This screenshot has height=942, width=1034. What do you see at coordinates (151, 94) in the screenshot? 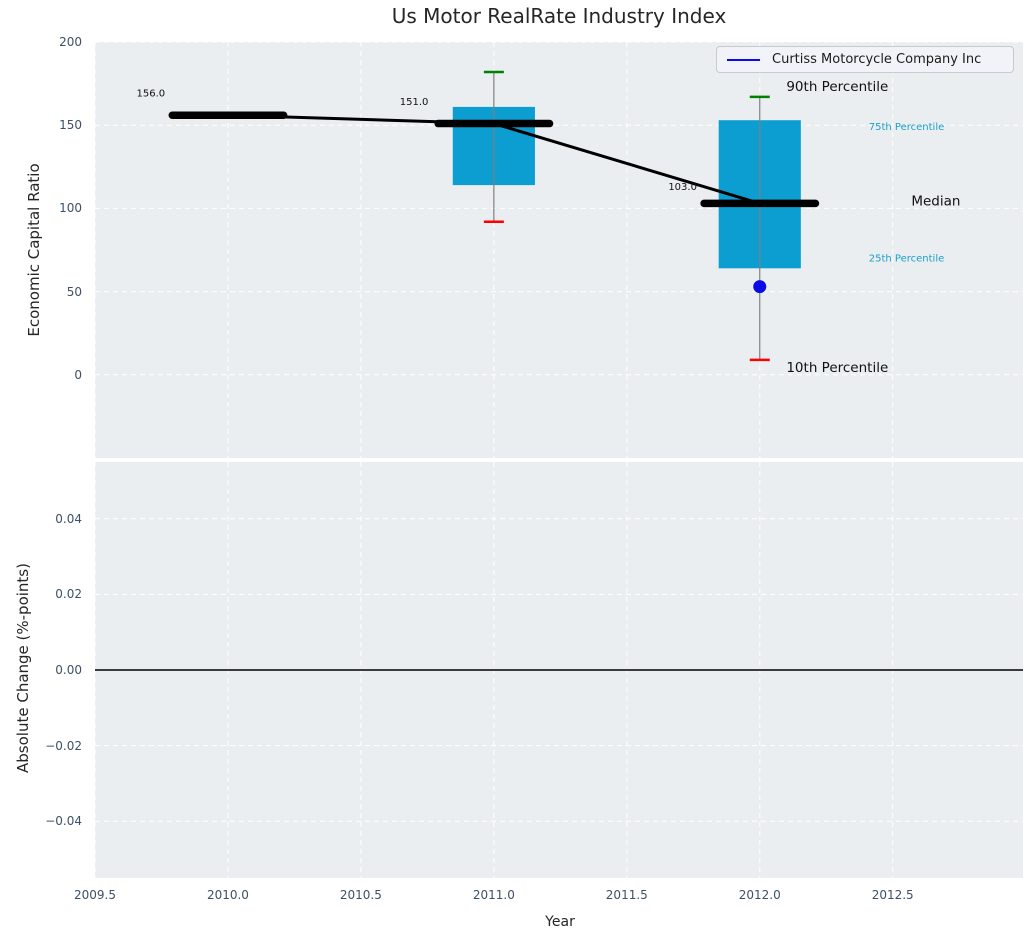
I see `annotation: 156.0` at bounding box center [151, 94].